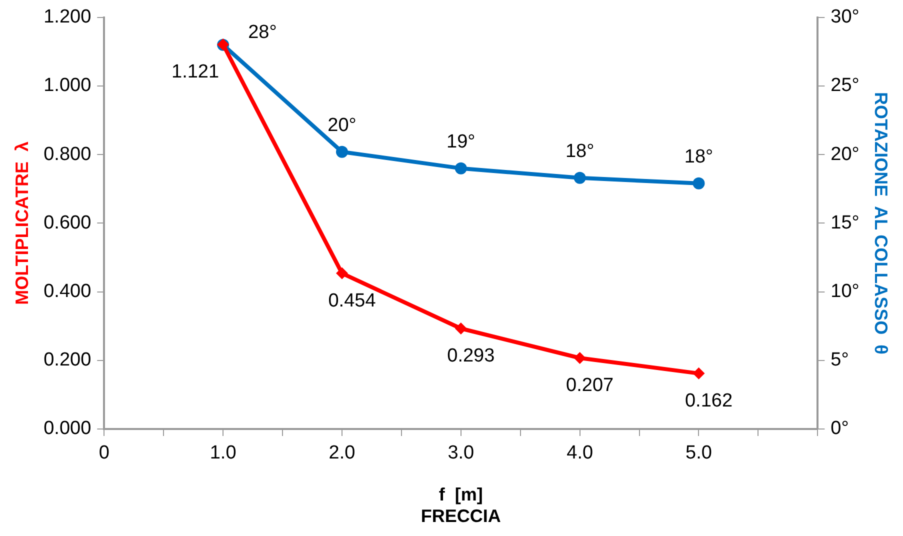 The width and height of the screenshot is (903, 536). What do you see at coordinates (68, 154) in the screenshot?
I see `y-tick-label: 0.800` at bounding box center [68, 154].